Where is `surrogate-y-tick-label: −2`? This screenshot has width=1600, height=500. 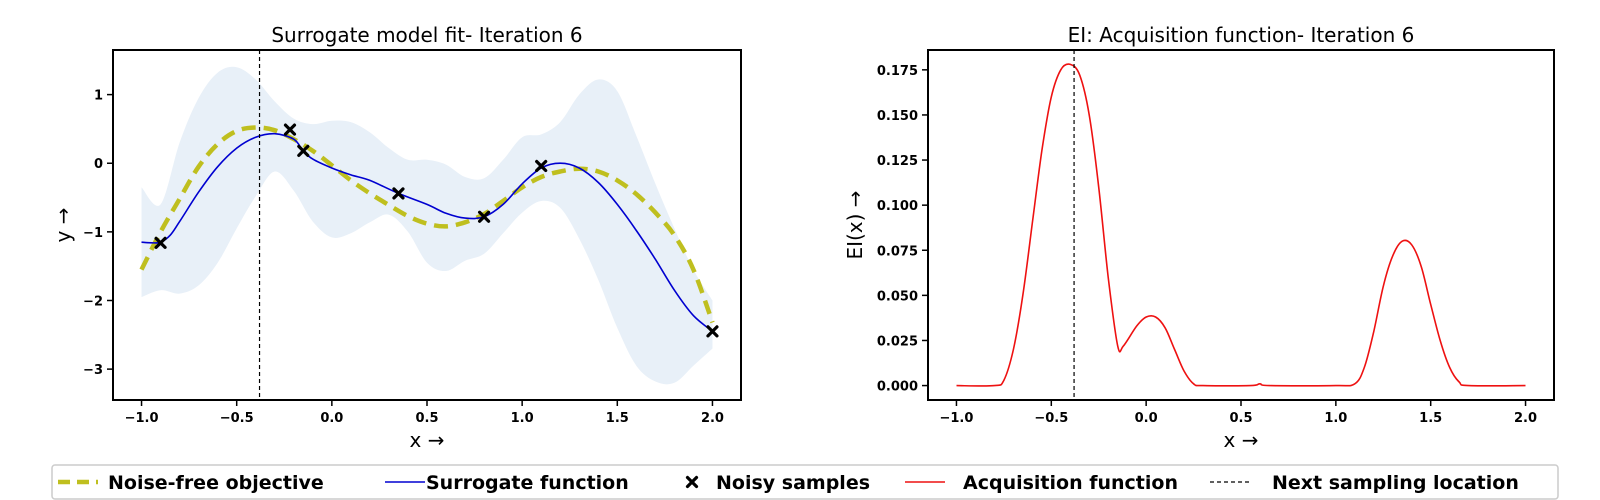
surrogate-y-tick-label: −2 is located at coordinates (93, 301).